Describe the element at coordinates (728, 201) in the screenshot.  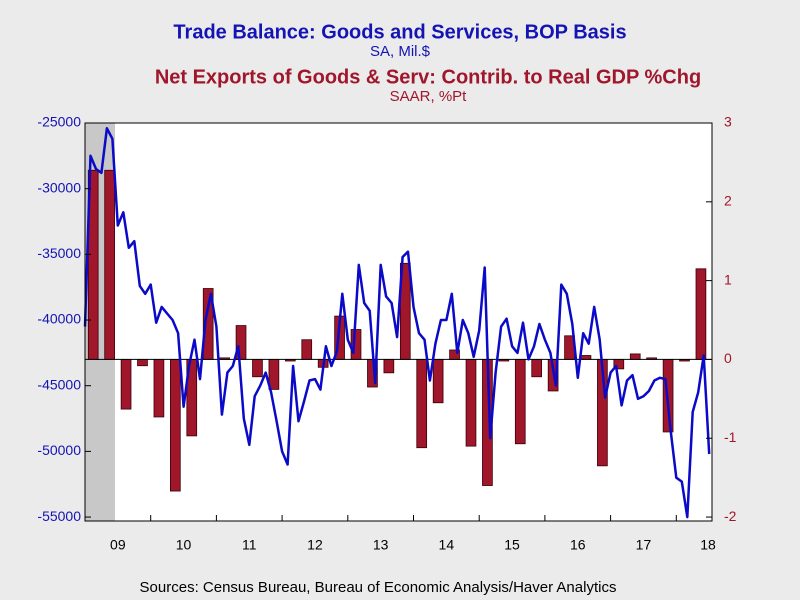
I see `y2-tick-label: 2` at that location.